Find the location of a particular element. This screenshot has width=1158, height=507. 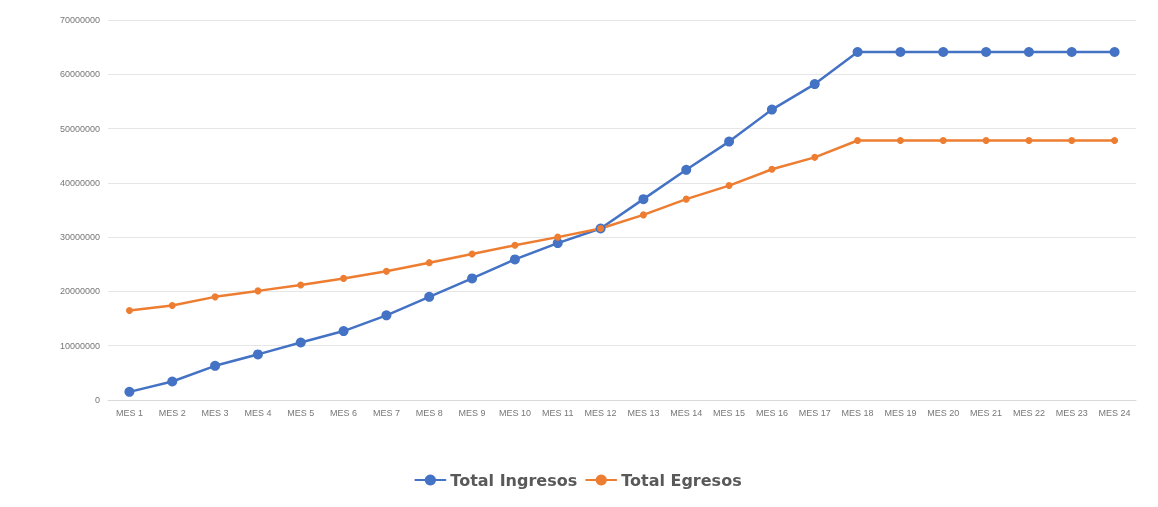

x-tick-label: MES 15 is located at coordinates (729, 412).